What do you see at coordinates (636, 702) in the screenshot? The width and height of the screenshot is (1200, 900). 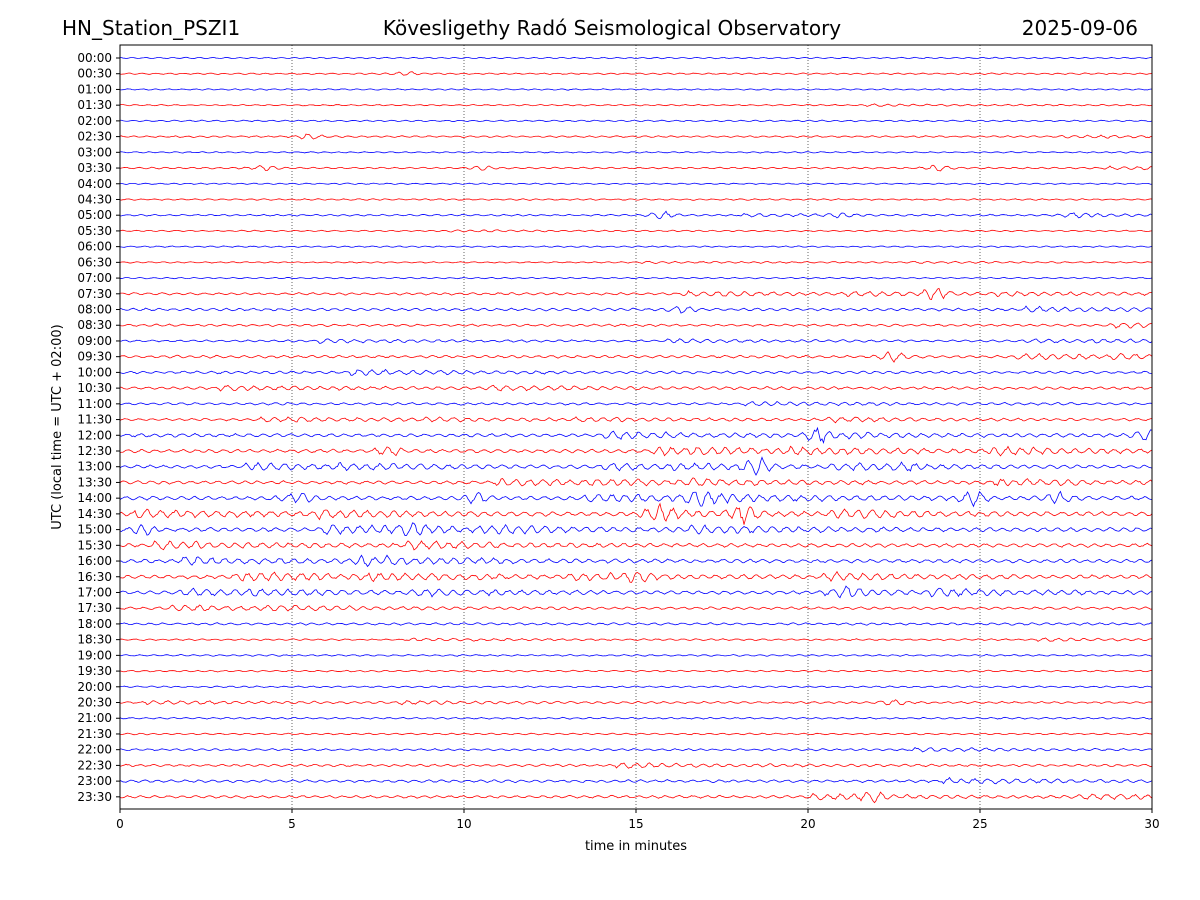 I see `trace-2030` at bounding box center [636, 702].